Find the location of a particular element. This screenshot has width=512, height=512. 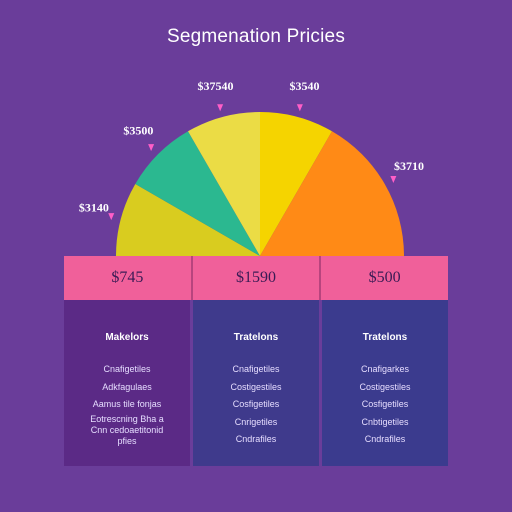

price-bar: $745 $1590 $500 is located at coordinates (256, 278).